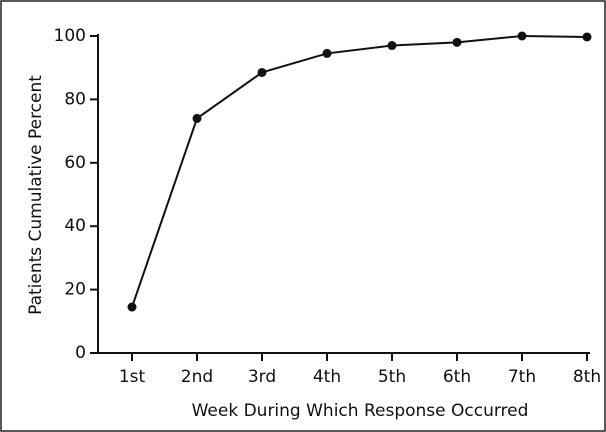  What do you see at coordinates (360, 411) in the screenshot?
I see `x-axis-label: Week During Which Response Occurred` at bounding box center [360, 411].